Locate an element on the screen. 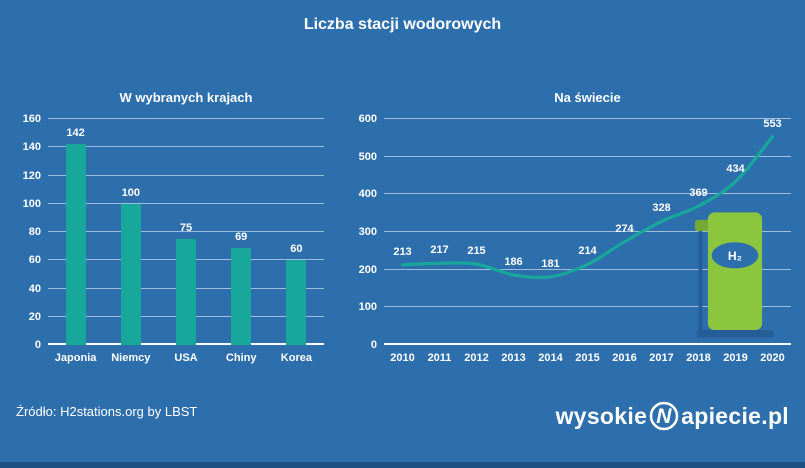  page-title: Liczba stacji wodorowych is located at coordinates (402, 24).